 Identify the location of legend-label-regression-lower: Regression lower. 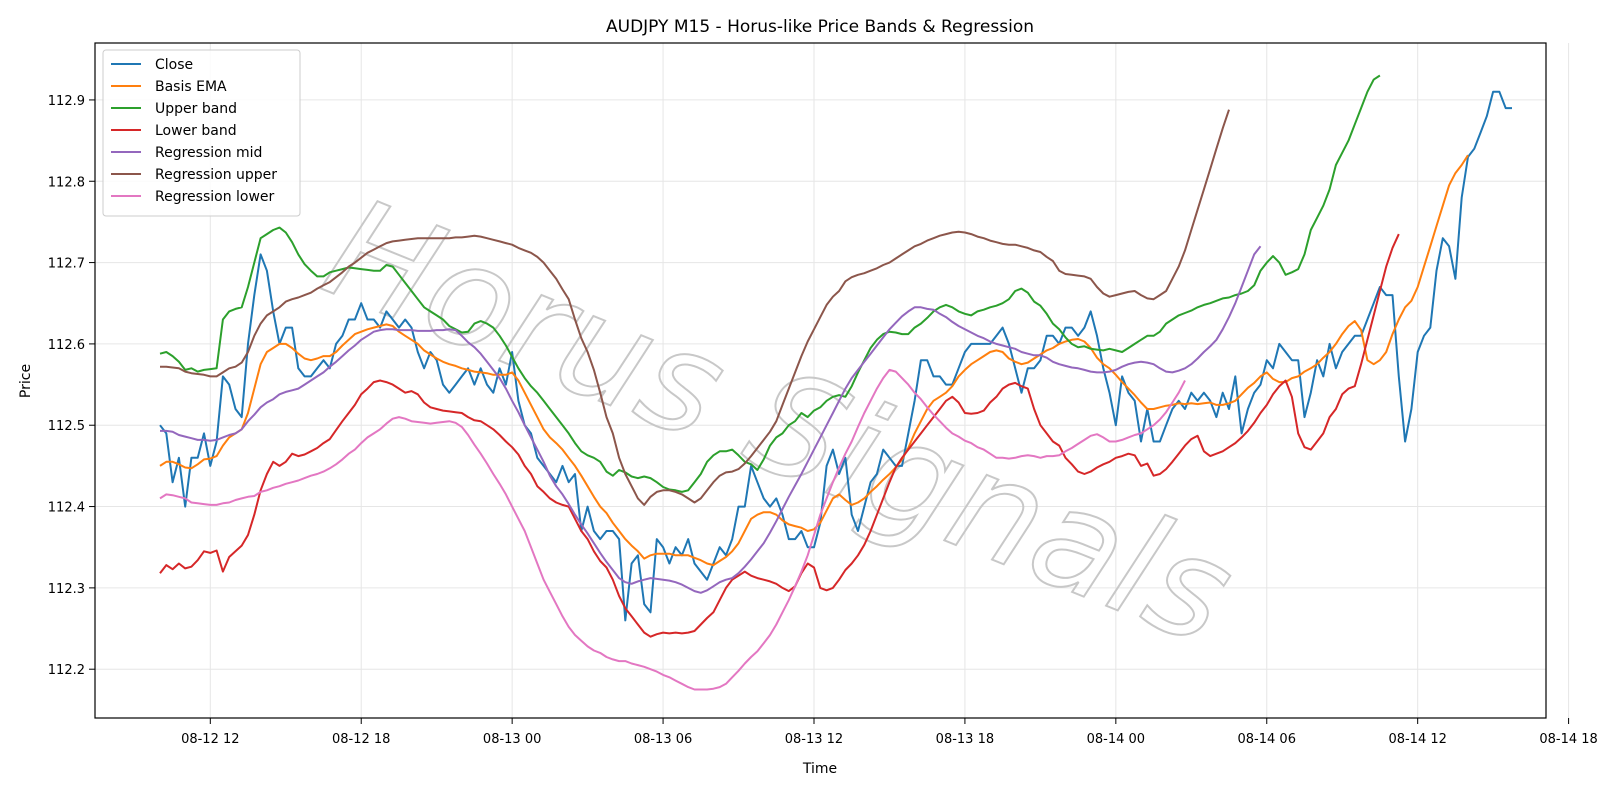
(215, 197).